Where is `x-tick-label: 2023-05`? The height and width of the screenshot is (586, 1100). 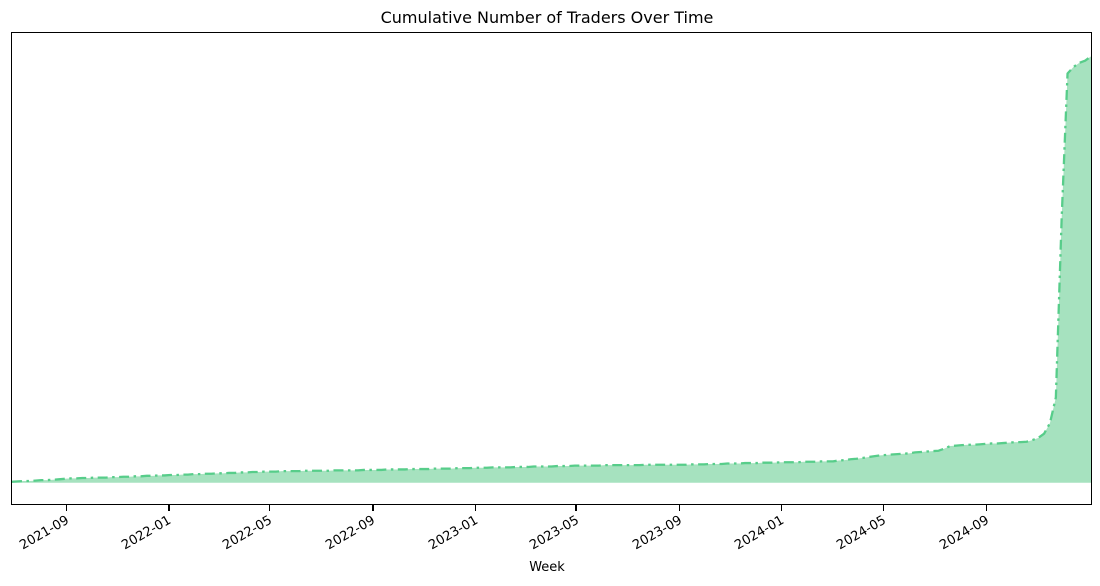 x-tick-label: 2023-05 is located at coordinates (554, 533).